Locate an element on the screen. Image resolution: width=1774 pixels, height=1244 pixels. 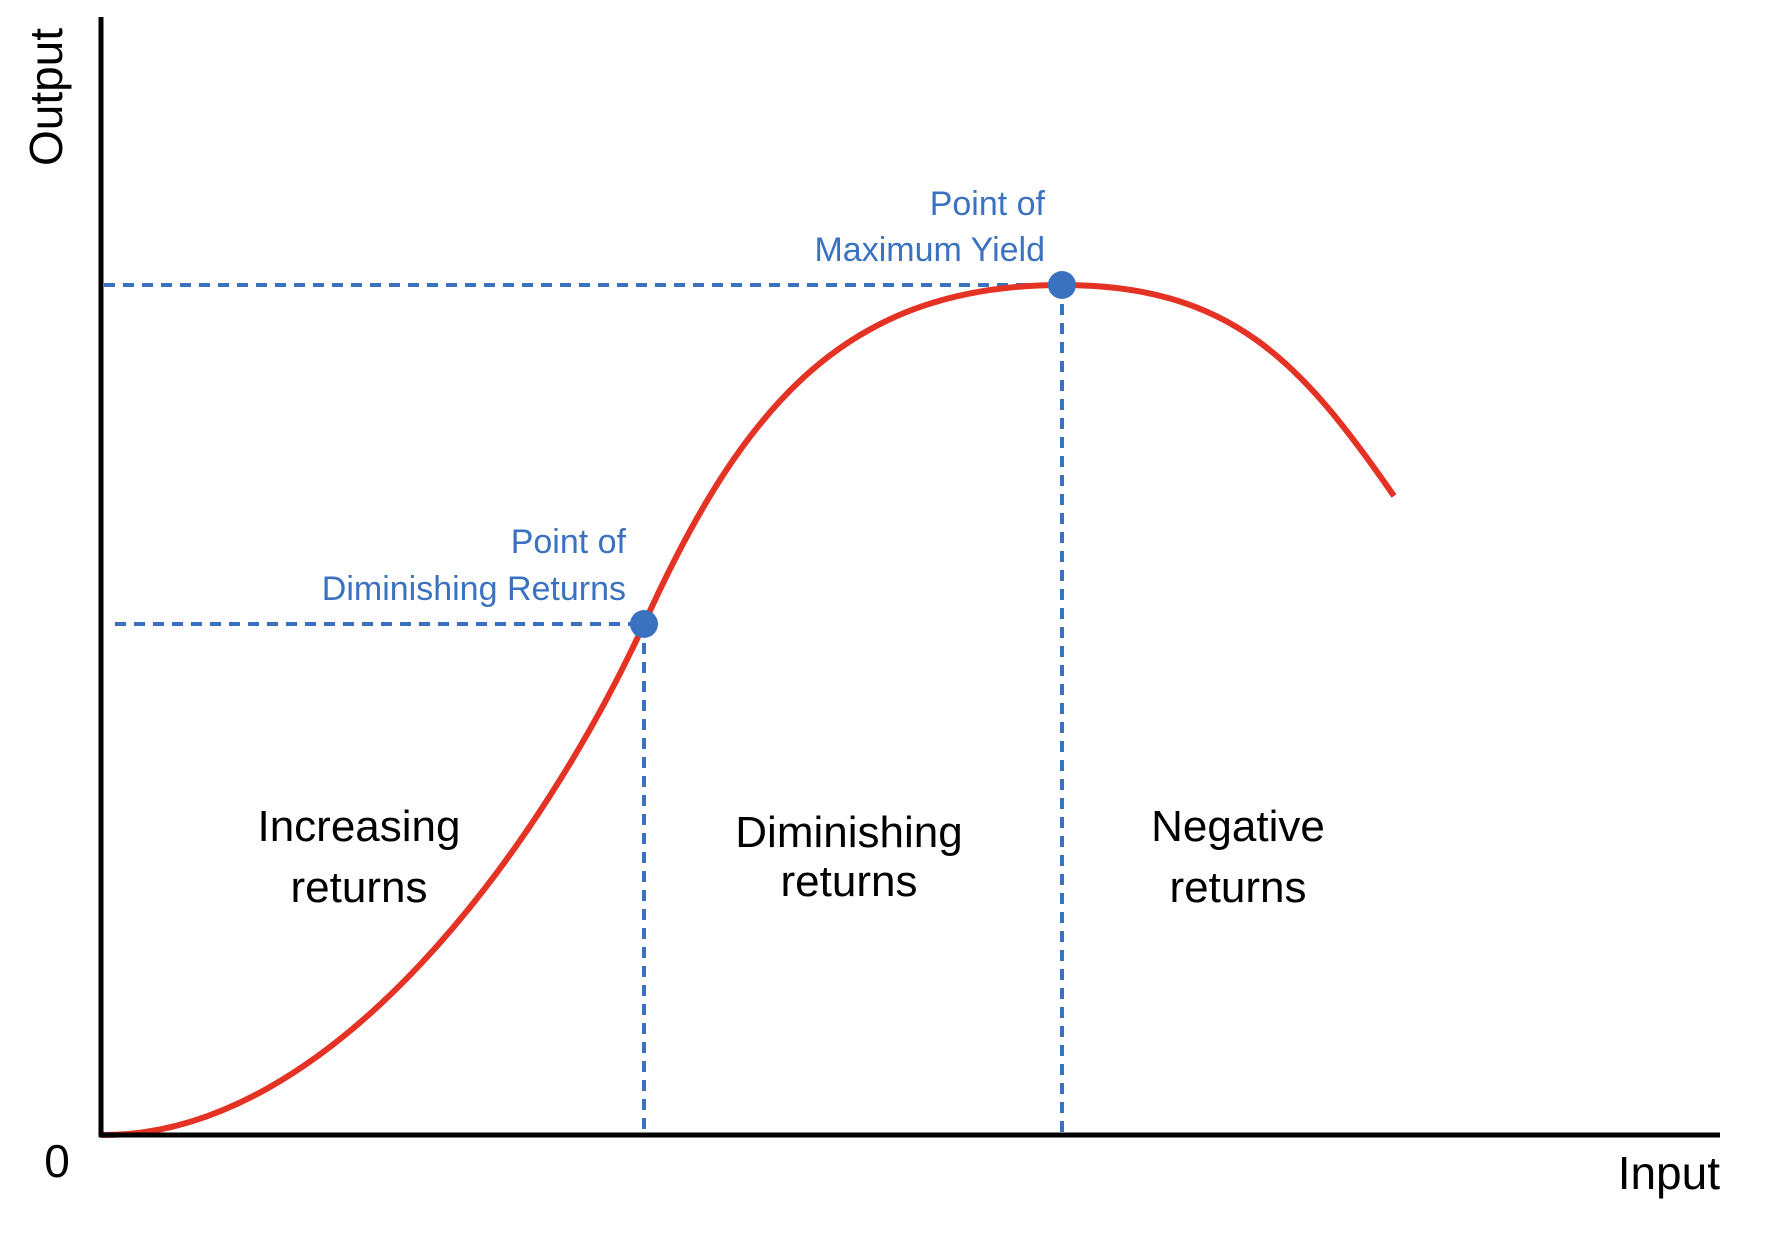
annotation: Maximum Yield is located at coordinates (929, 250).